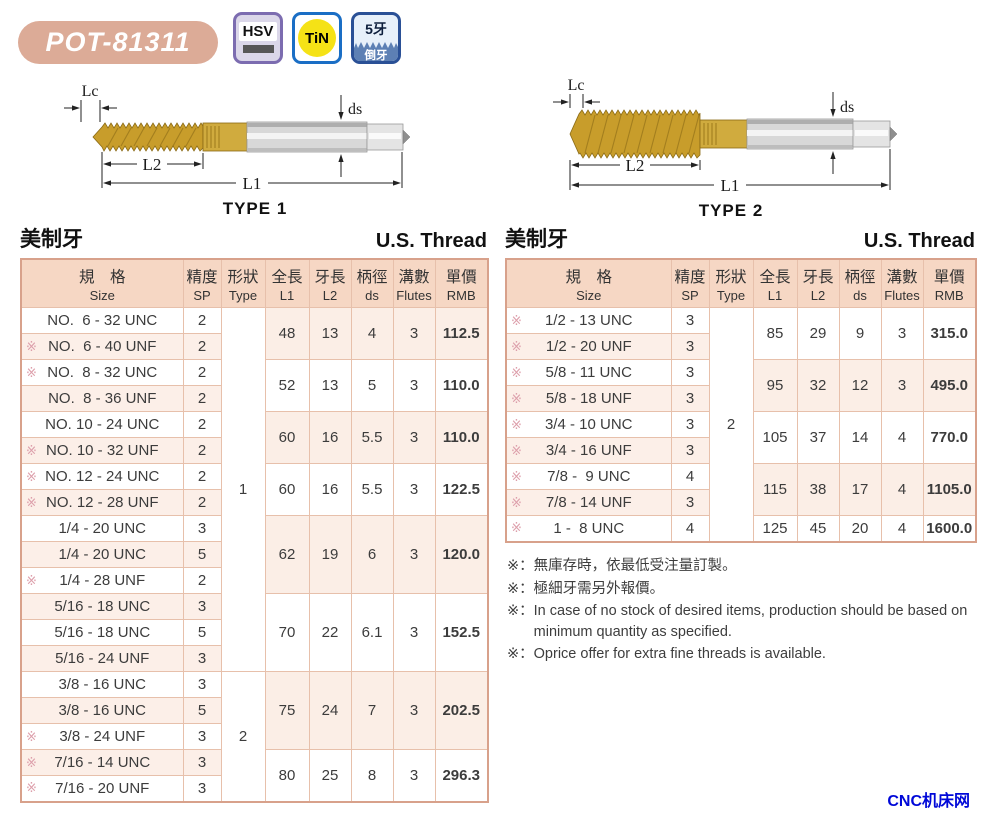 This screenshot has height=825, width=1000. I want to click on table2-title: 美制牙 U.S. Thread, so click(740, 240).